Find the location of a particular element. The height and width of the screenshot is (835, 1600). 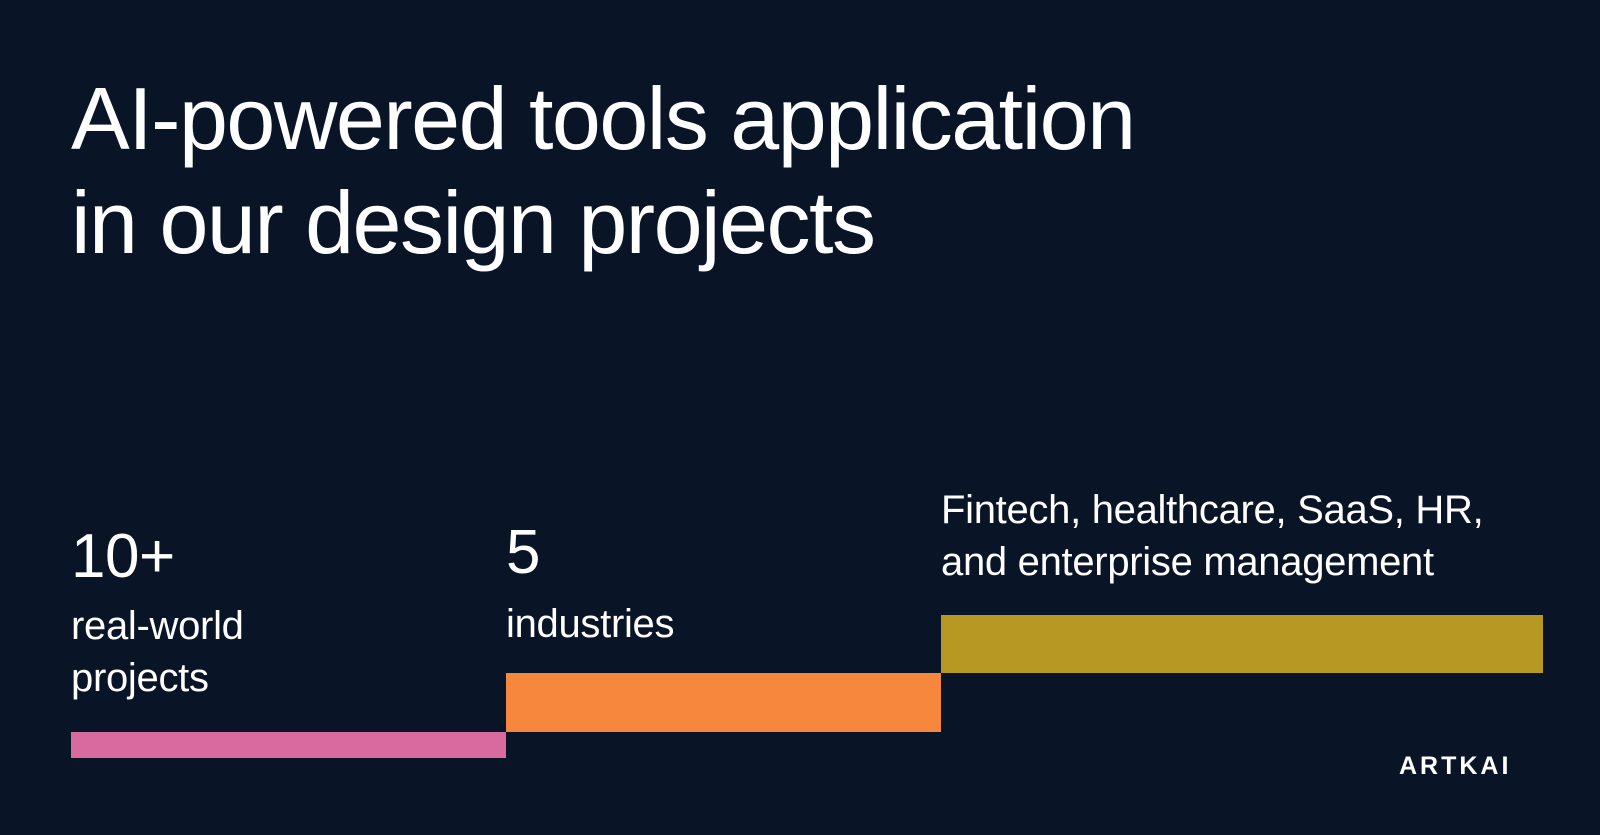

stat-bar-pink is located at coordinates (288, 745).